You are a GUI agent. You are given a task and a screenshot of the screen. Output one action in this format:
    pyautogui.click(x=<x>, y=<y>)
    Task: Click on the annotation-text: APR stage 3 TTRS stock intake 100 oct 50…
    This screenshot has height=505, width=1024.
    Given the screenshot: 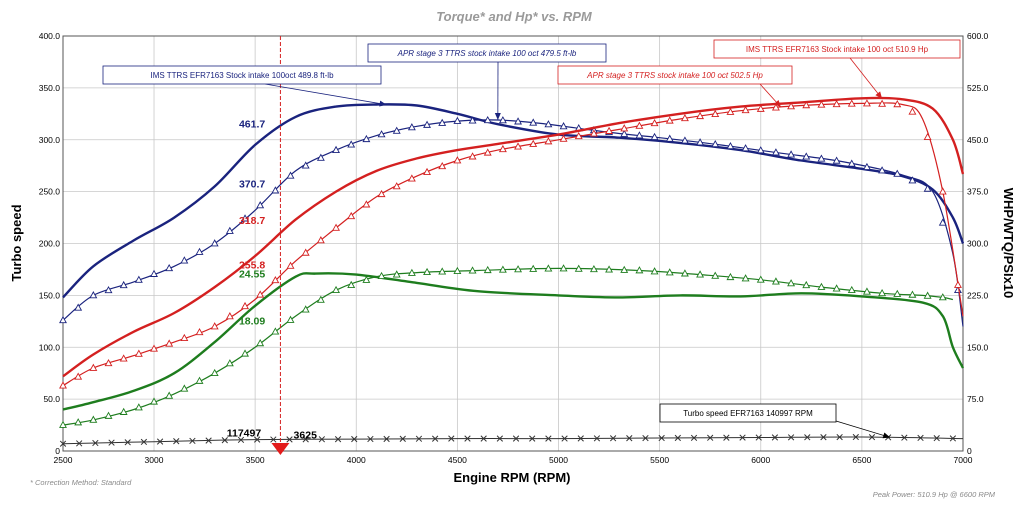 What is the action you would take?
    pyautogui.click(x=674, y=75)
    